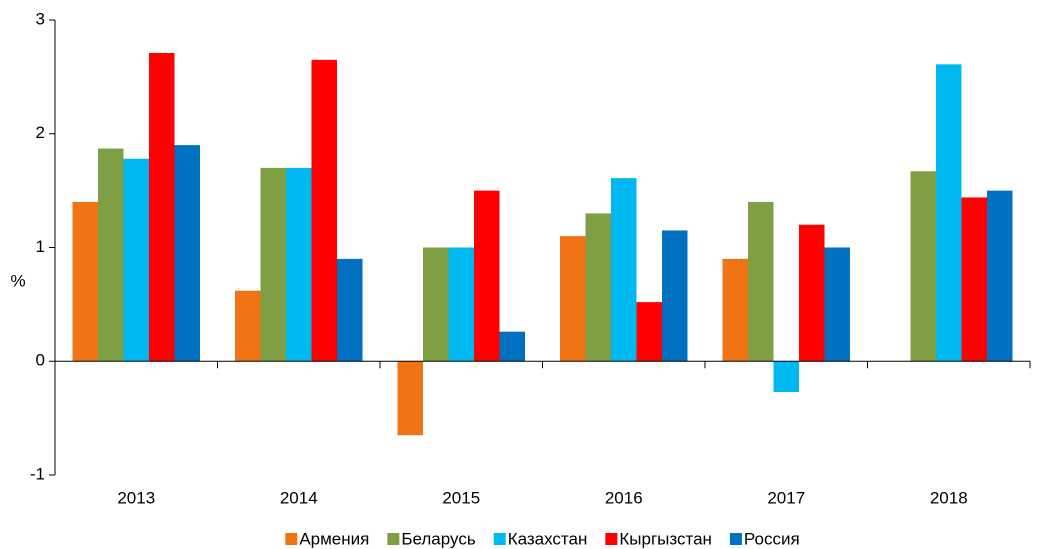 The image size is (1037, 549). What do you see at coordinates (665, 538) in the screenshot?
I see `legend-label: Кыргызстан` at bounding box center [665, 538].